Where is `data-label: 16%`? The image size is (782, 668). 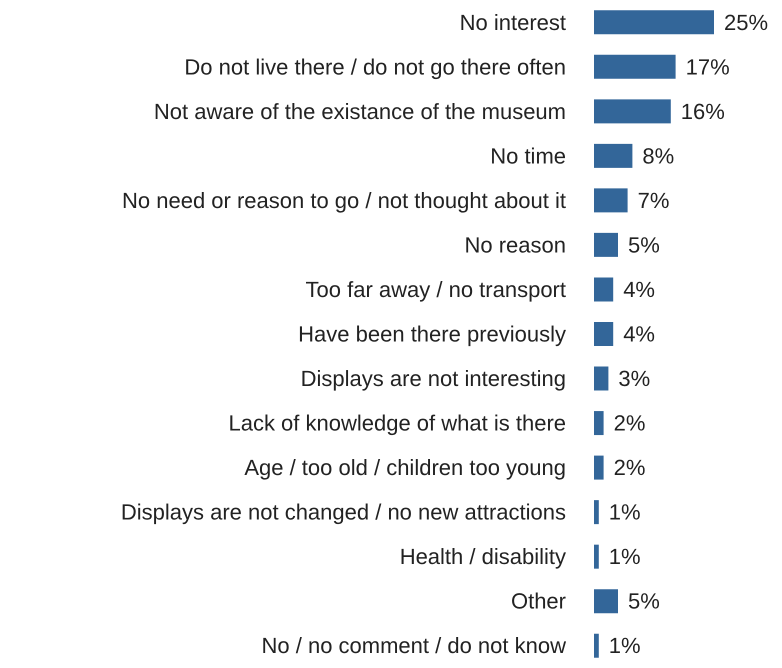 data-label: 16% is located at coordinates (702, 111).